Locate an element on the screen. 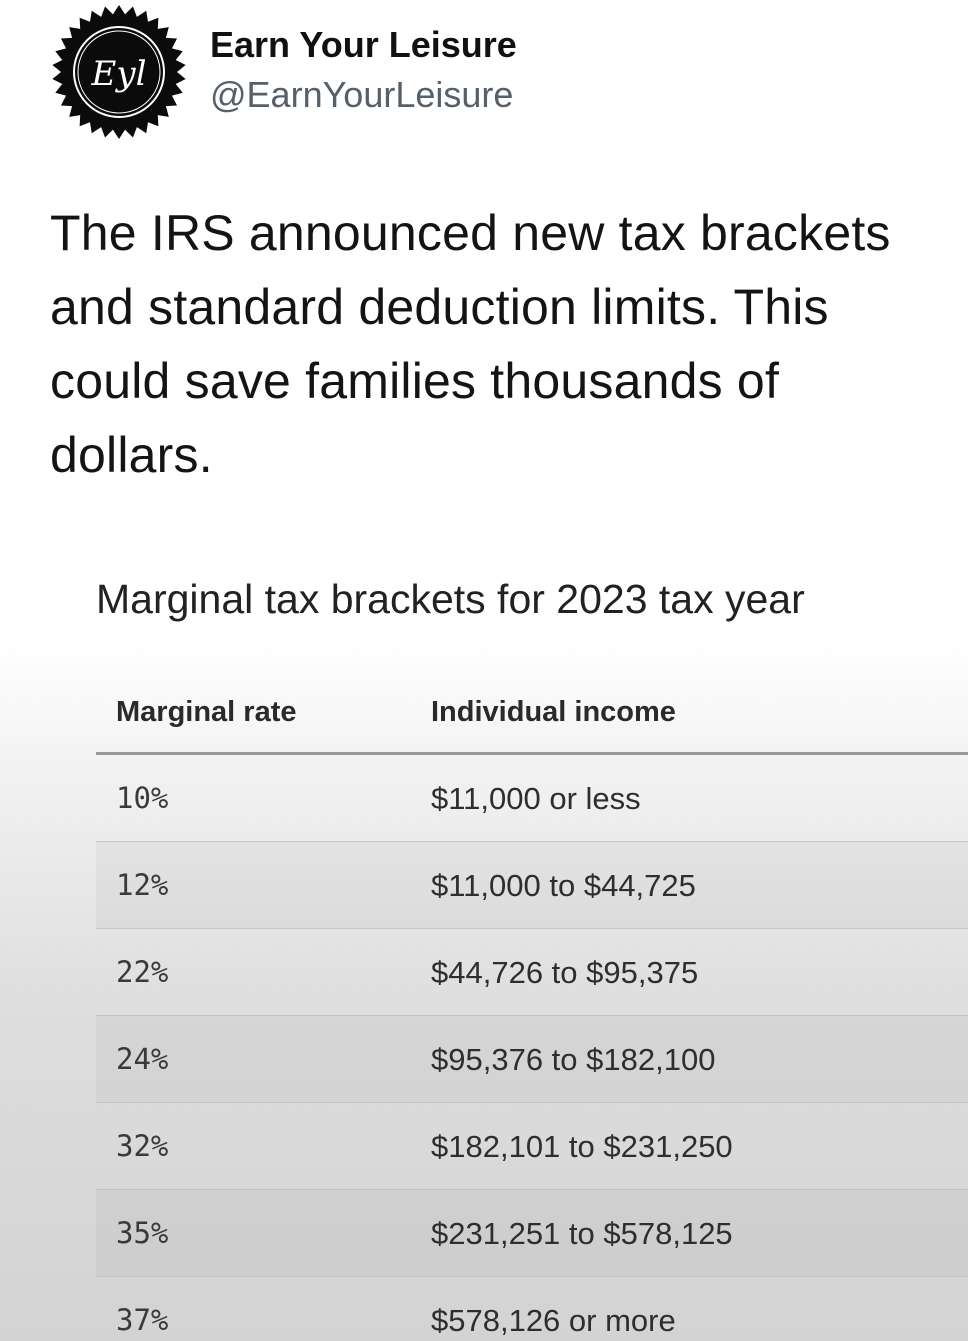  income-cell: $44,726 to $95,375 is located at coordinates (565, 972).